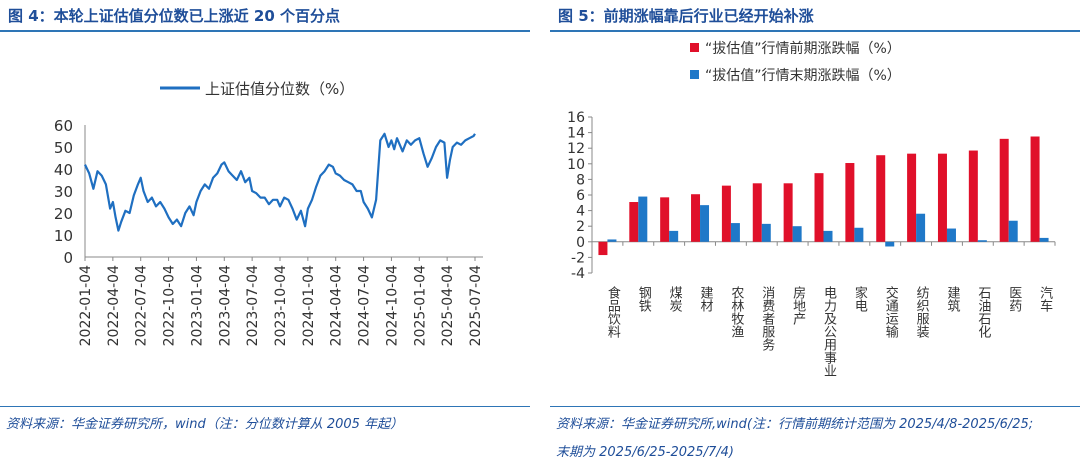  I want to click on left-chart-title: 图 4：本轮上证估值分位数已上涨近 20 个百分点, so click(174, 16).